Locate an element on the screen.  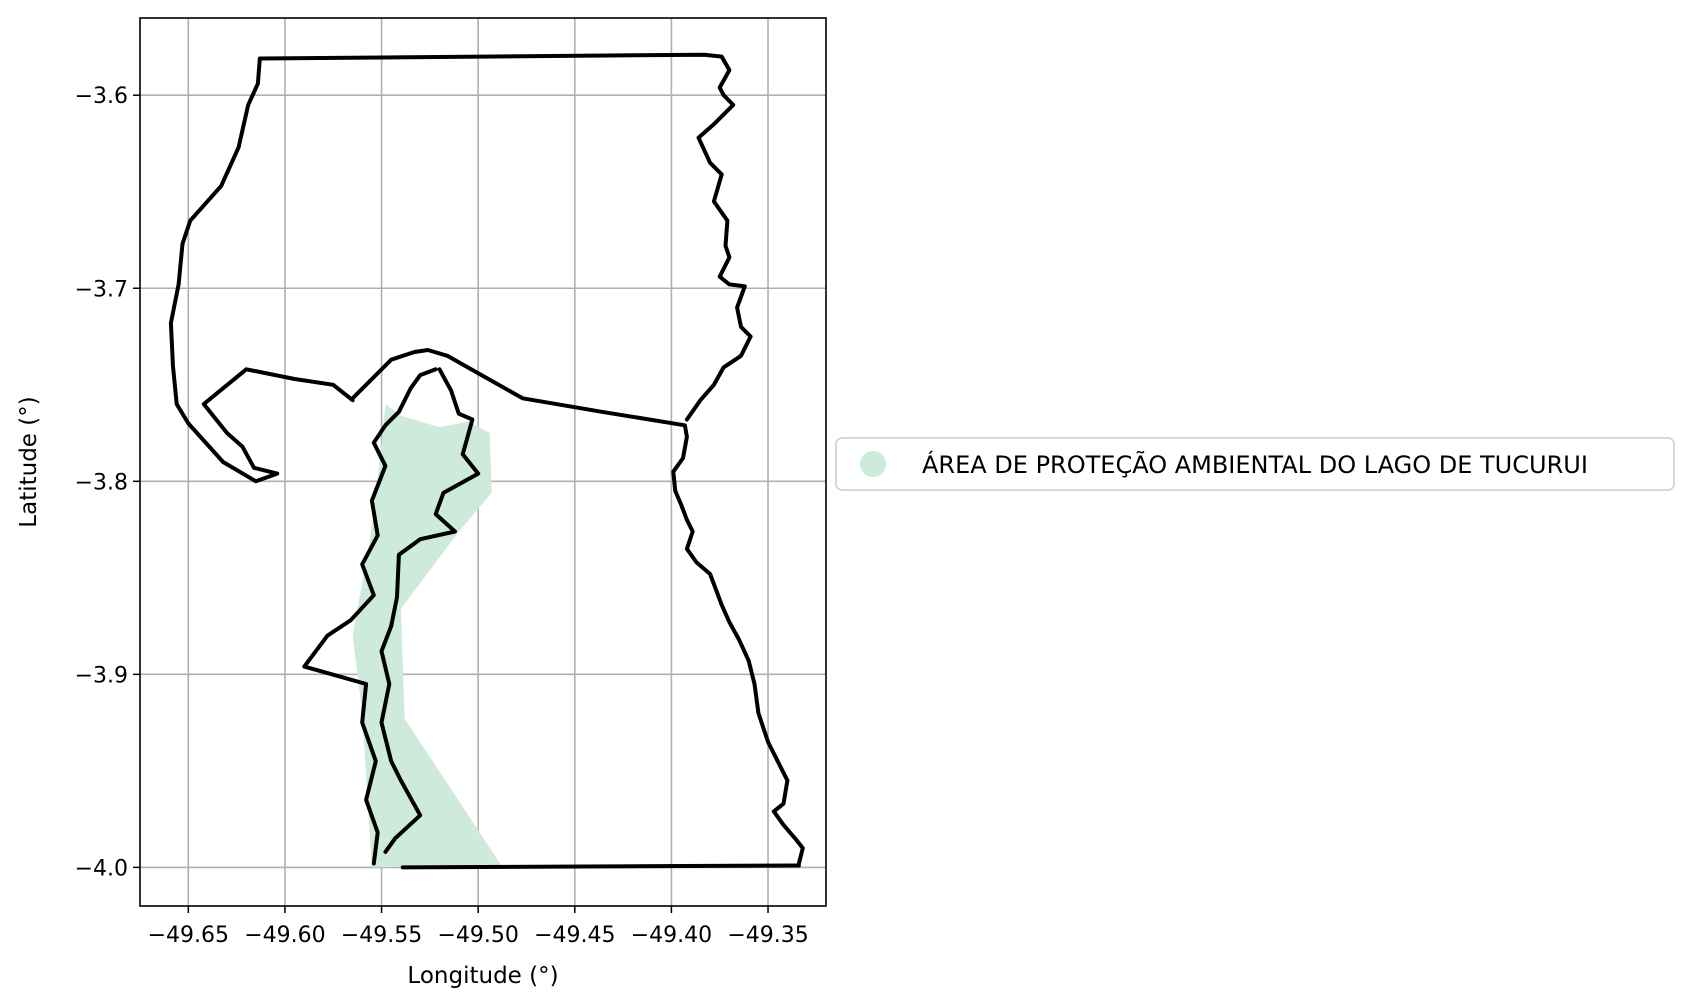
y-tick-label: −3.8 is located at coordinates (101, 482).